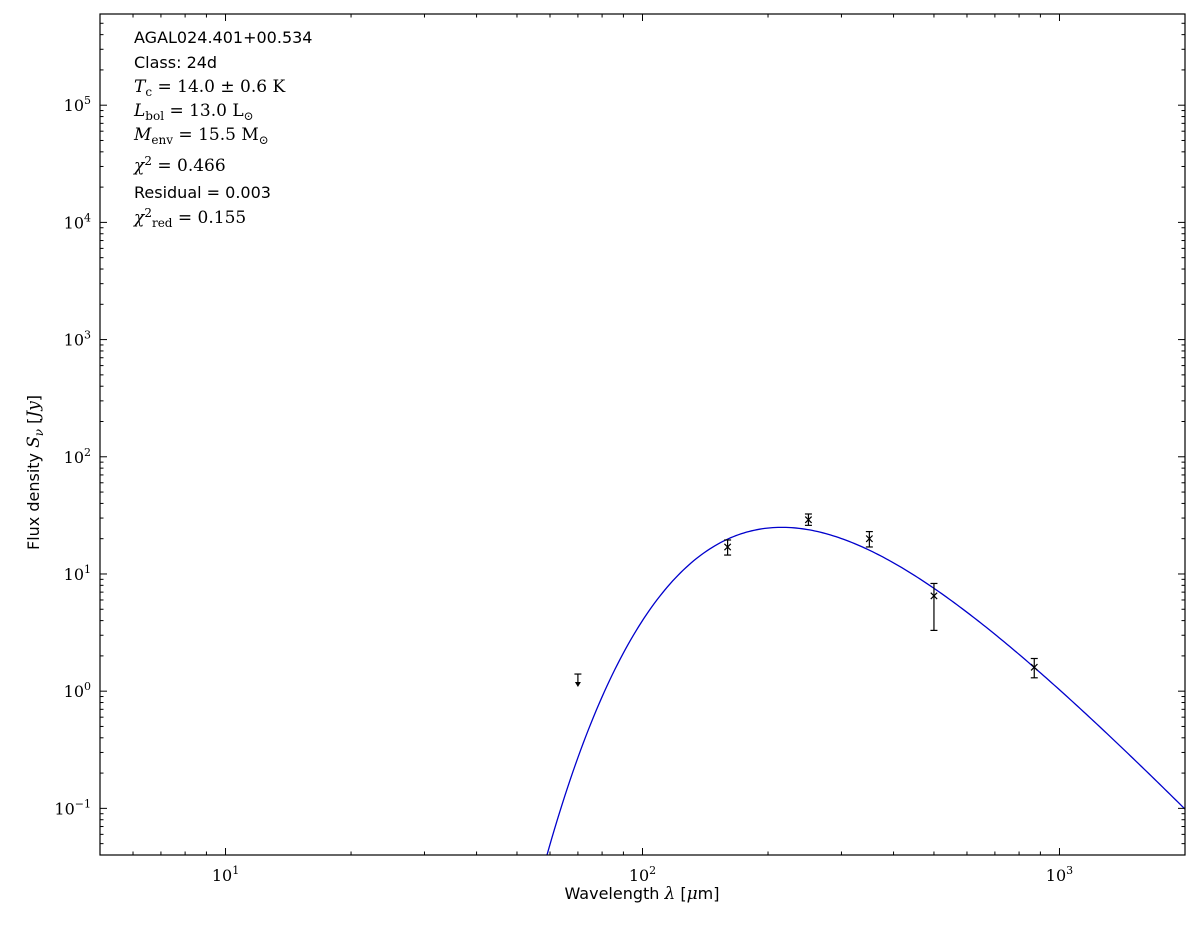  Describe the element at coordinates (34, 442) in the screenshot. I see `text-segment: S` at that location.